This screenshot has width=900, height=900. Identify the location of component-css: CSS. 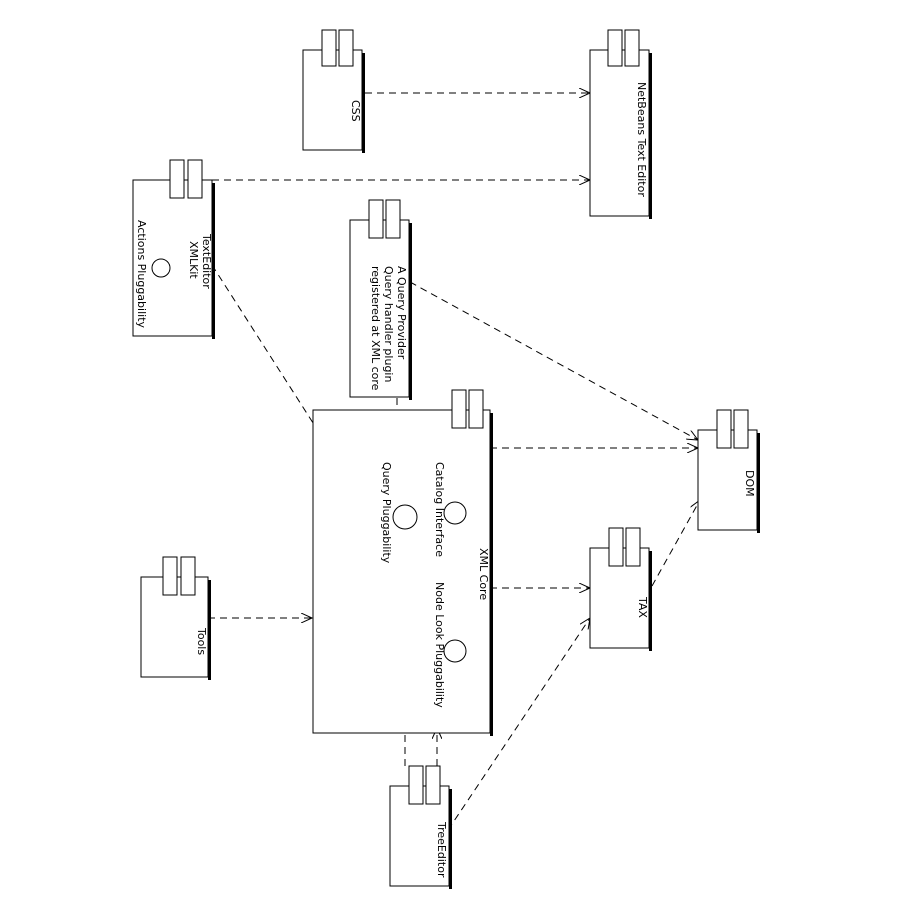
(333, 91).